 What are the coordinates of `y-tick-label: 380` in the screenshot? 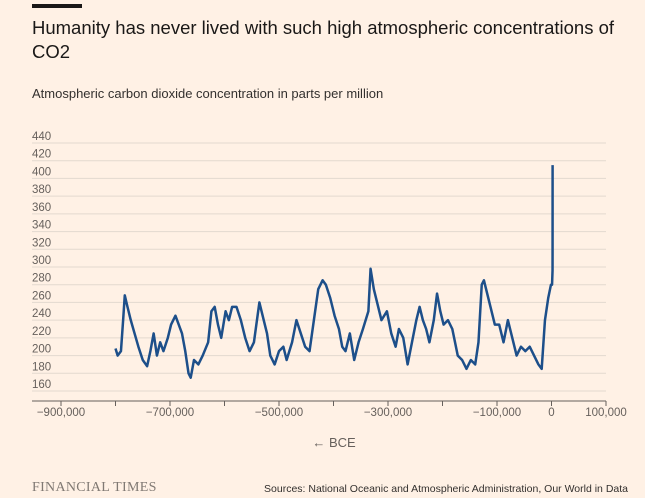 It's located at (41, 190).